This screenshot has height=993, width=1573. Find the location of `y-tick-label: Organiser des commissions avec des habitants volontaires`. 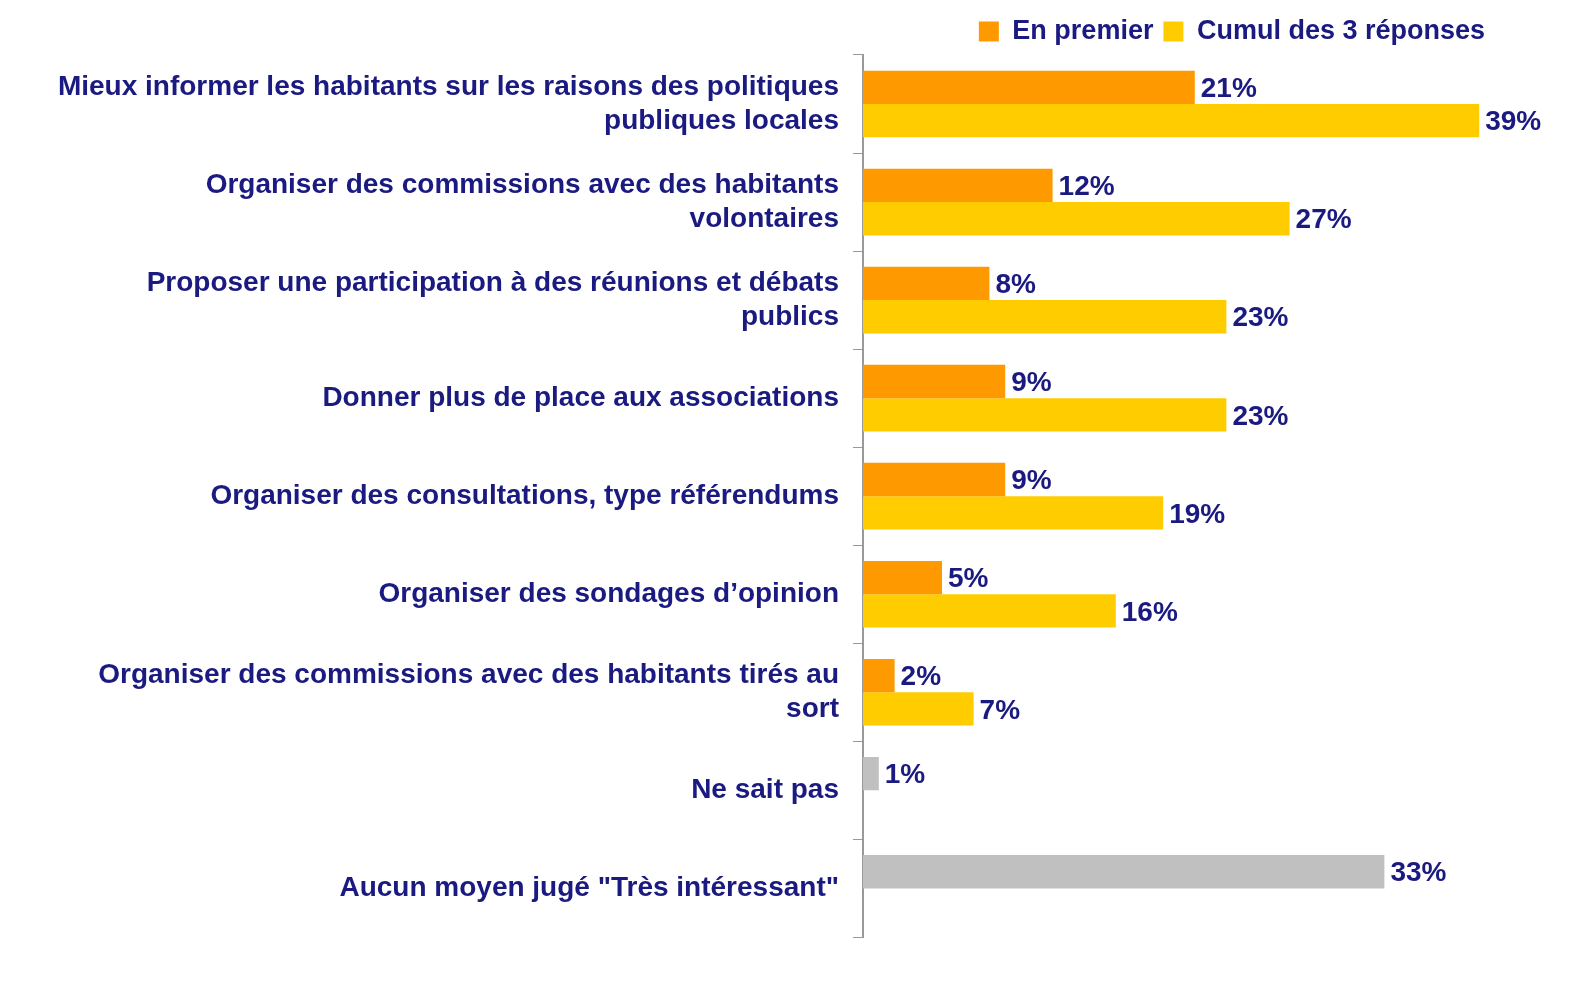

y-tick-label: Organiser des commissions avec des habitants volontaires is located at coordinates (522, 200).